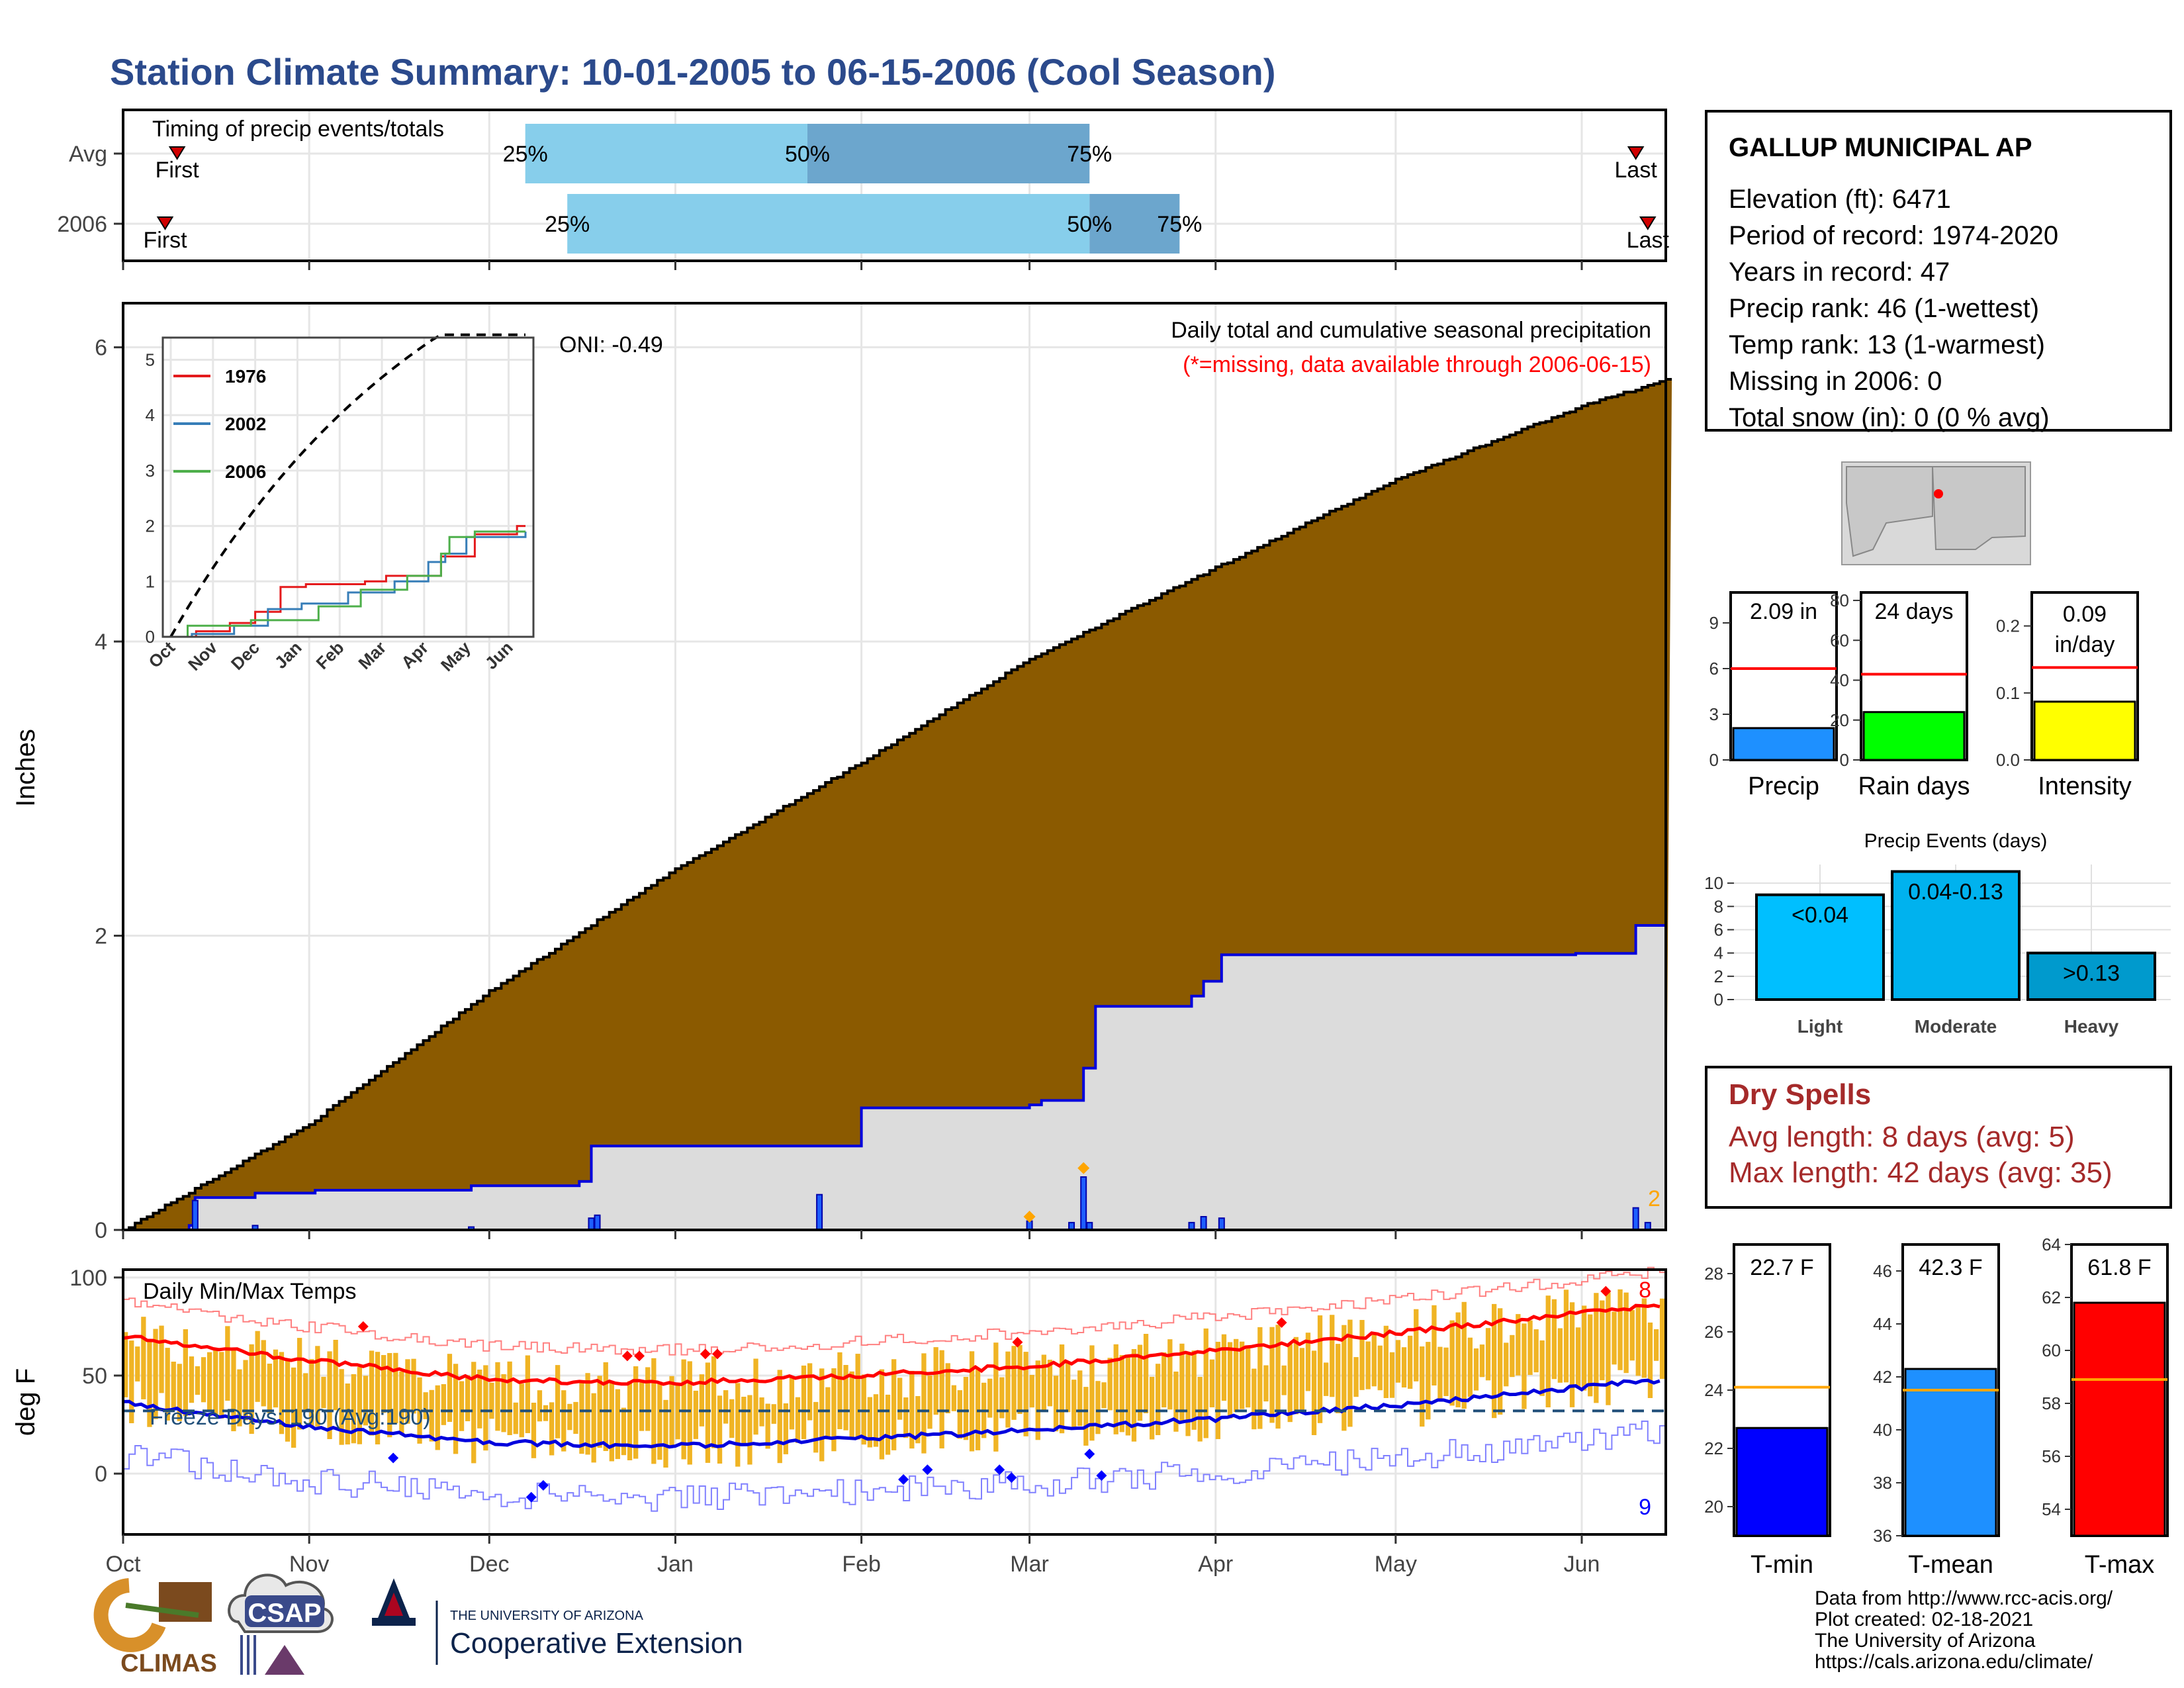 This screenshot has width=2184, height=1688. I want to click on inset-y-tick-label: 5, so click(150, 359).